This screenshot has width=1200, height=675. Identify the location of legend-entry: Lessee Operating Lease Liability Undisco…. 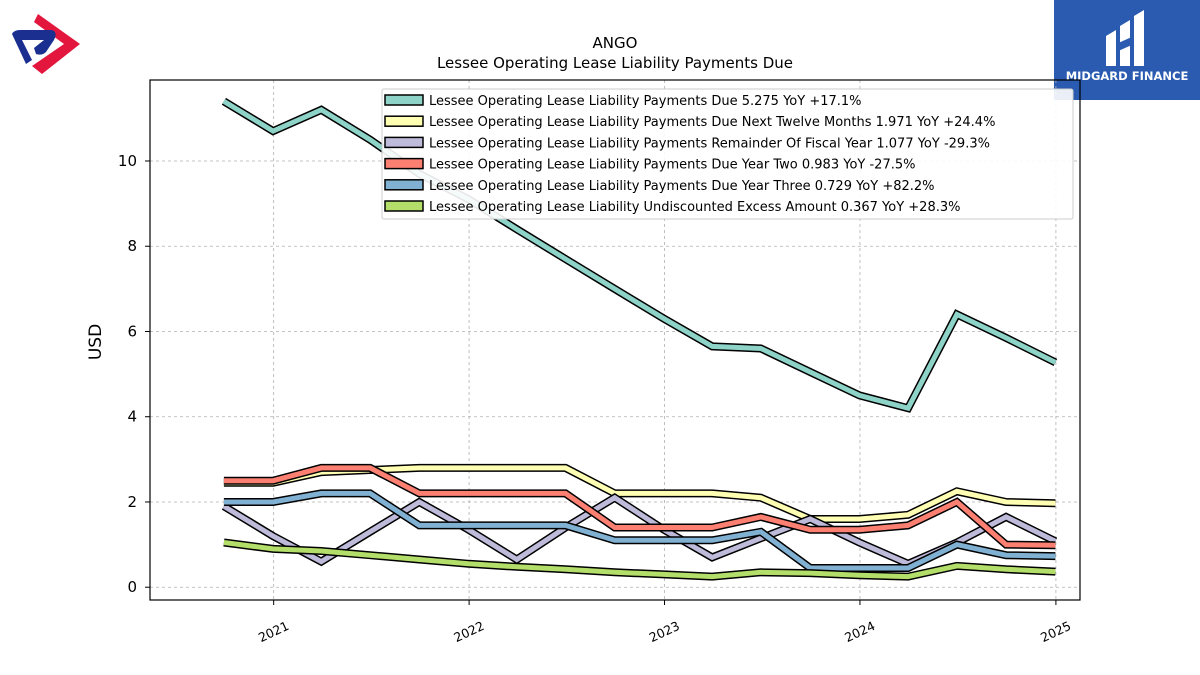
(694, 207).